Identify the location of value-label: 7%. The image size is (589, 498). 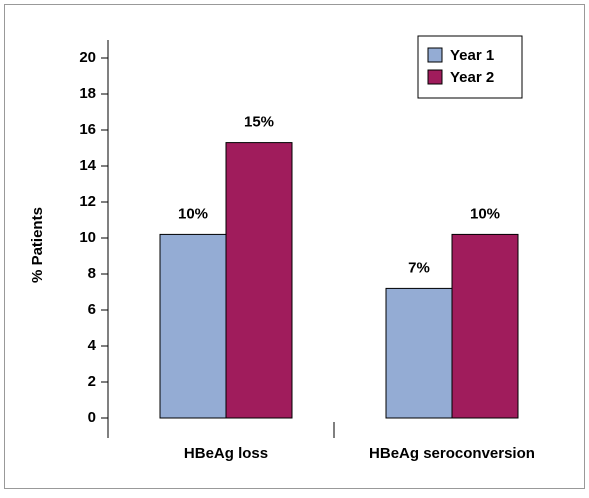
(419, 267).